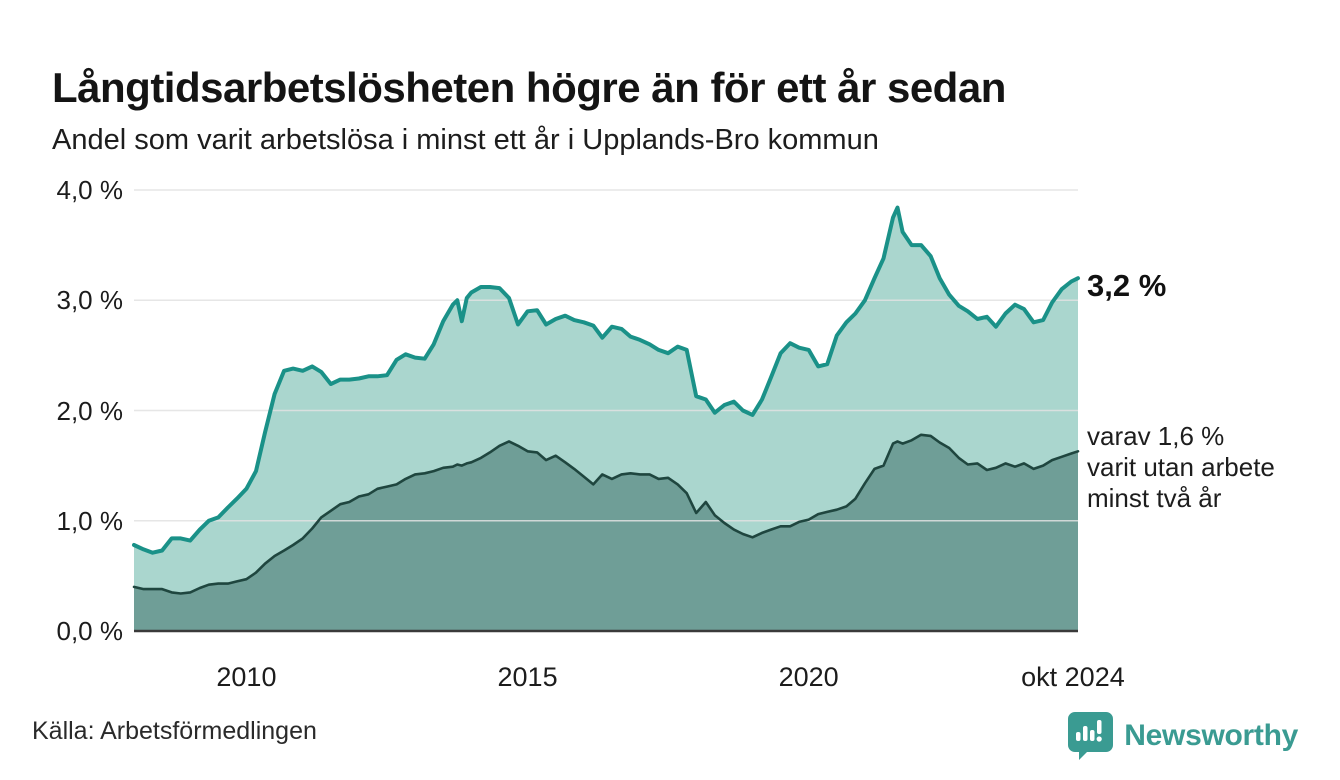  What do you see at coordinates (90, 300) in the screenshot?
I see `y-tick-label: 3,0 %` at bounding box center [90, 300].